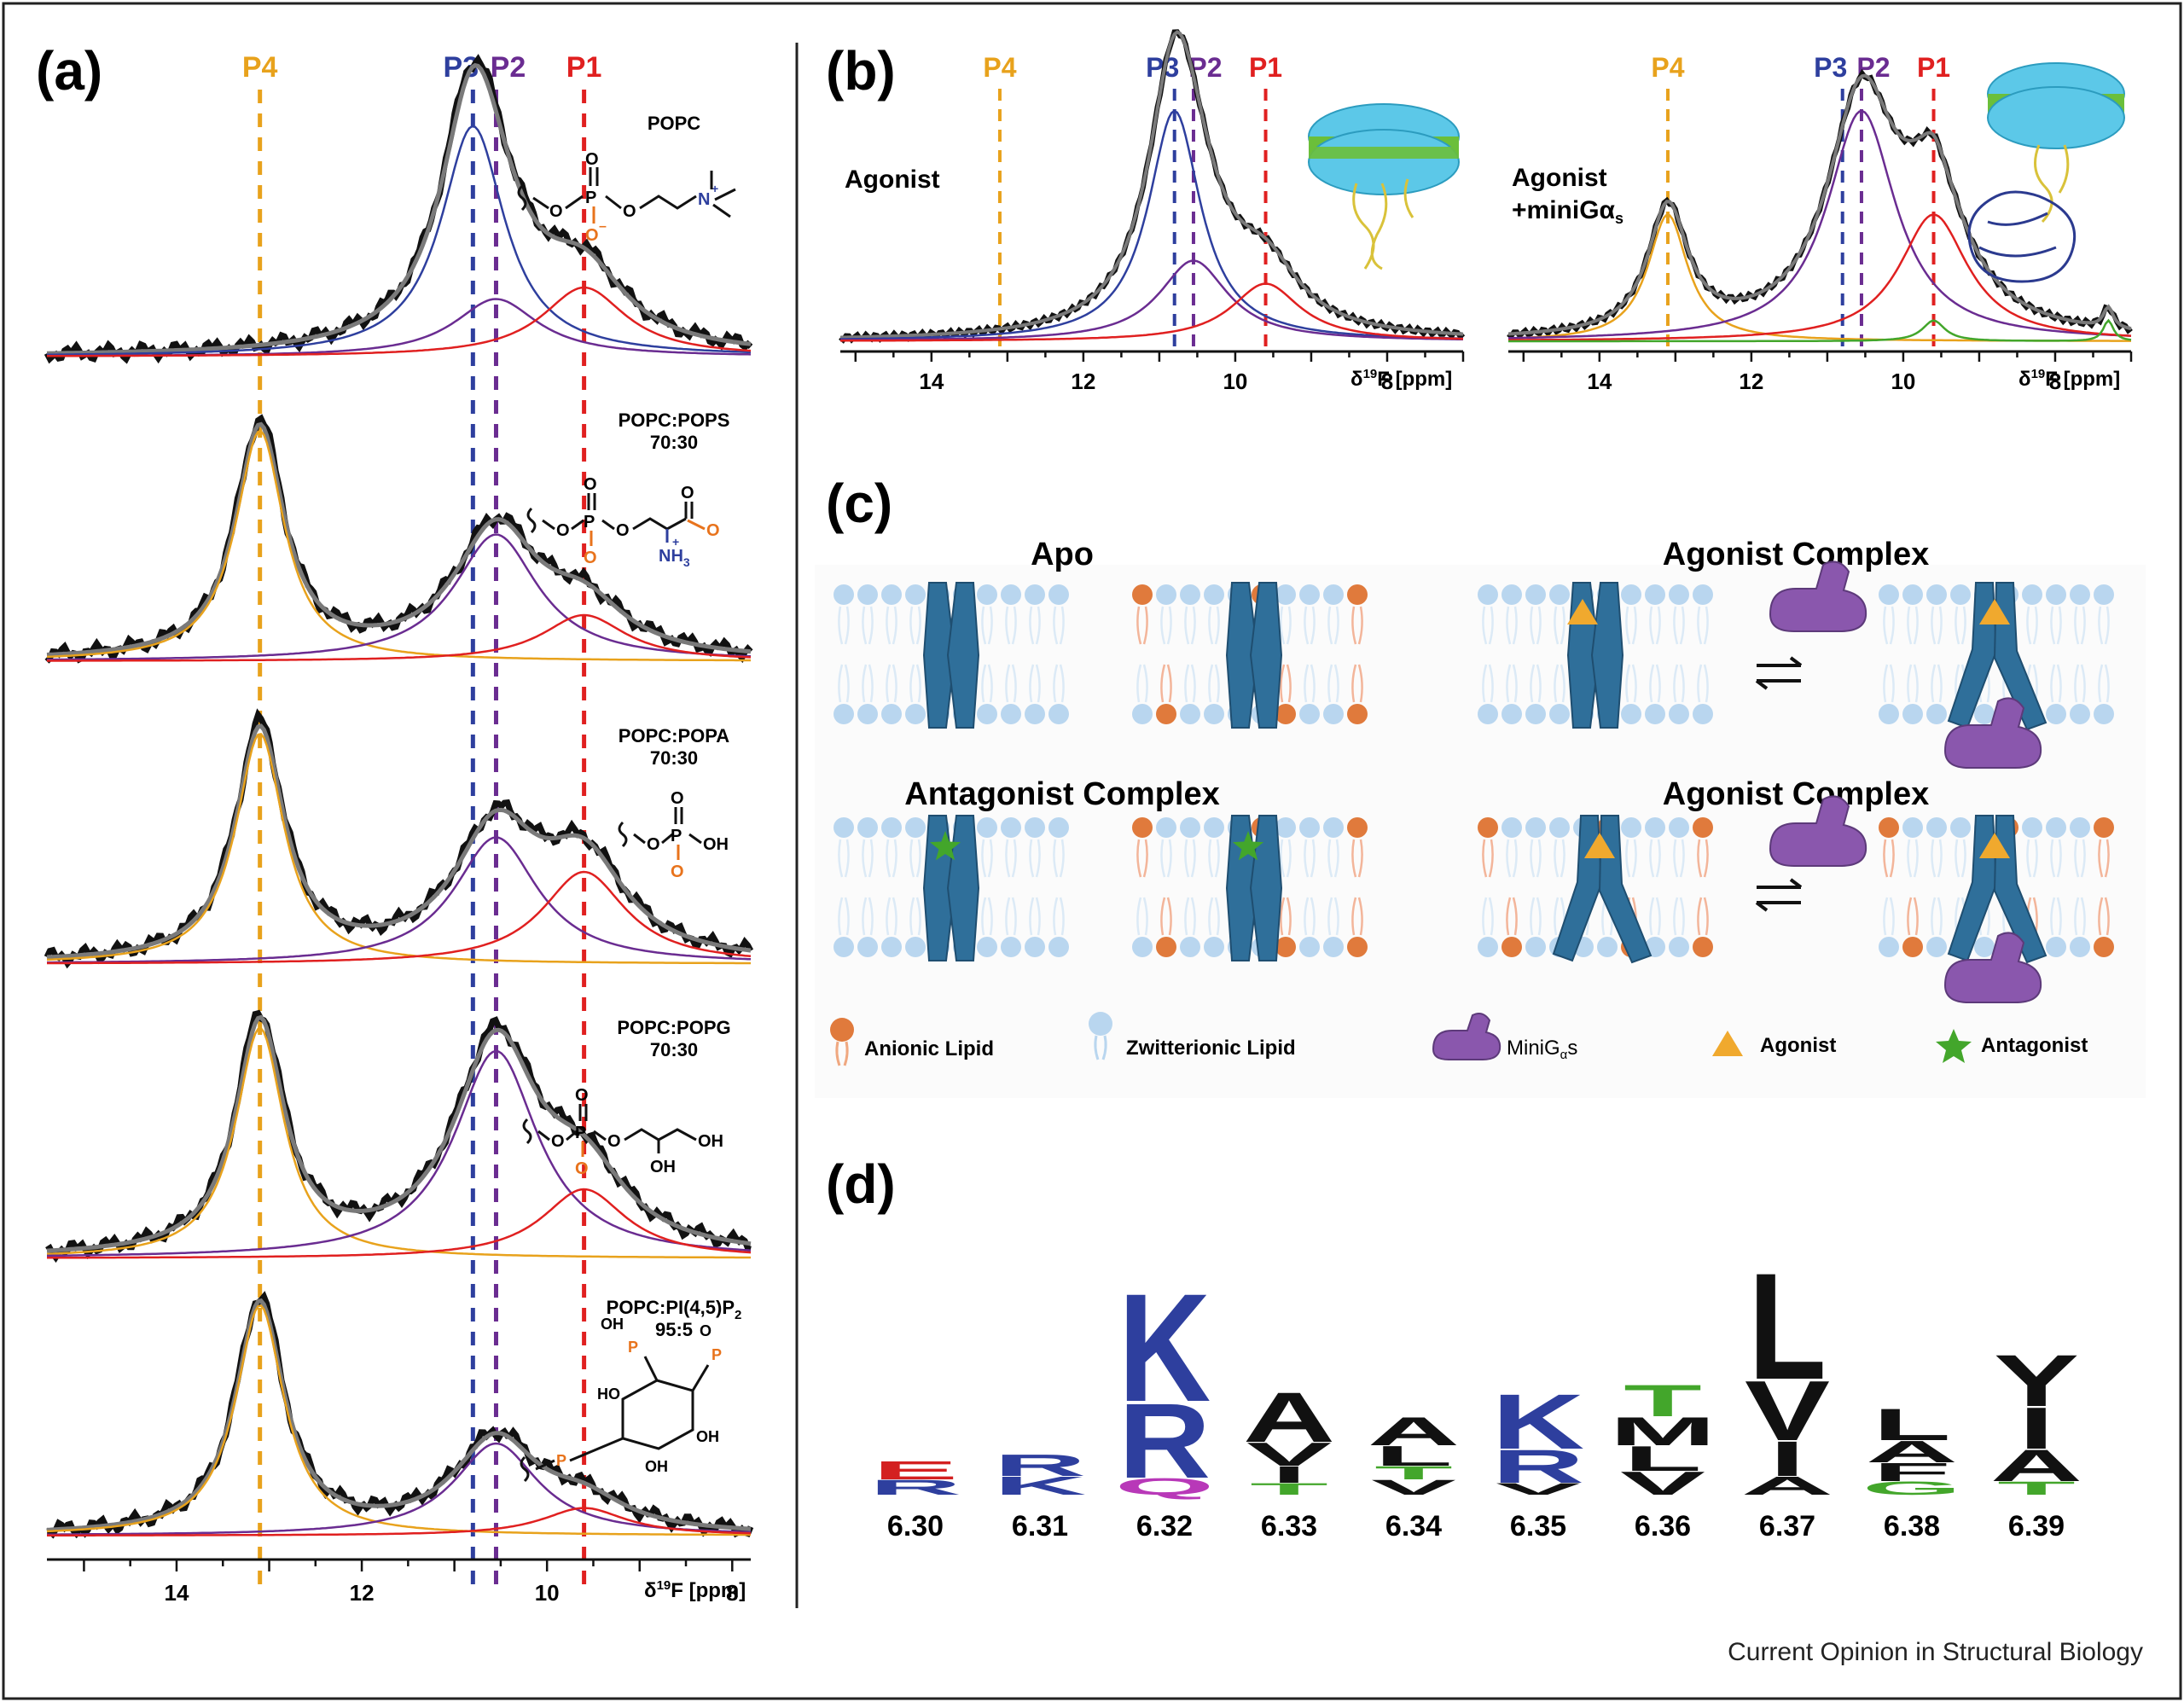 This screenshot has width=2184, height=1702. Describe the element at coordinates (2036, 1428) in the screenshot. I see `logo-residue: I` at that location.